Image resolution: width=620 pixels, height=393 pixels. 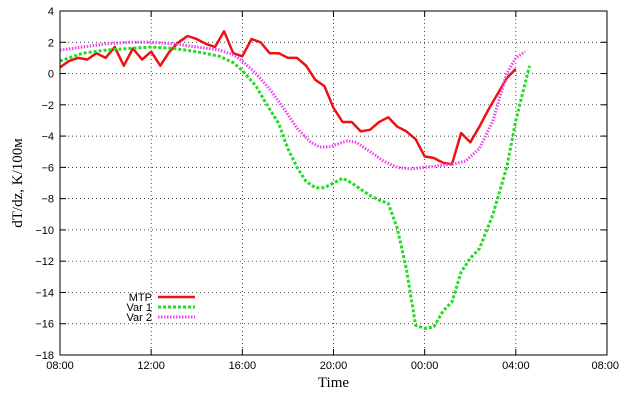 I want to click on y-tick-label: 4, so click(x=51, y=12).